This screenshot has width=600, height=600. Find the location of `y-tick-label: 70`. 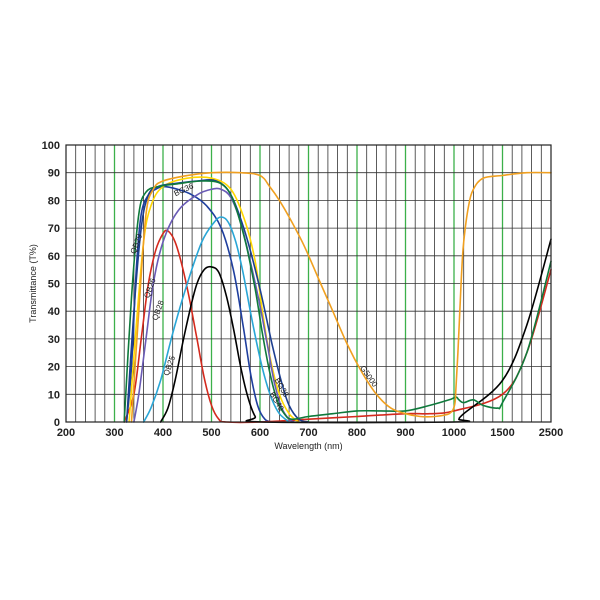

y-tick-label: 70 is located at coordinates (54, 229).